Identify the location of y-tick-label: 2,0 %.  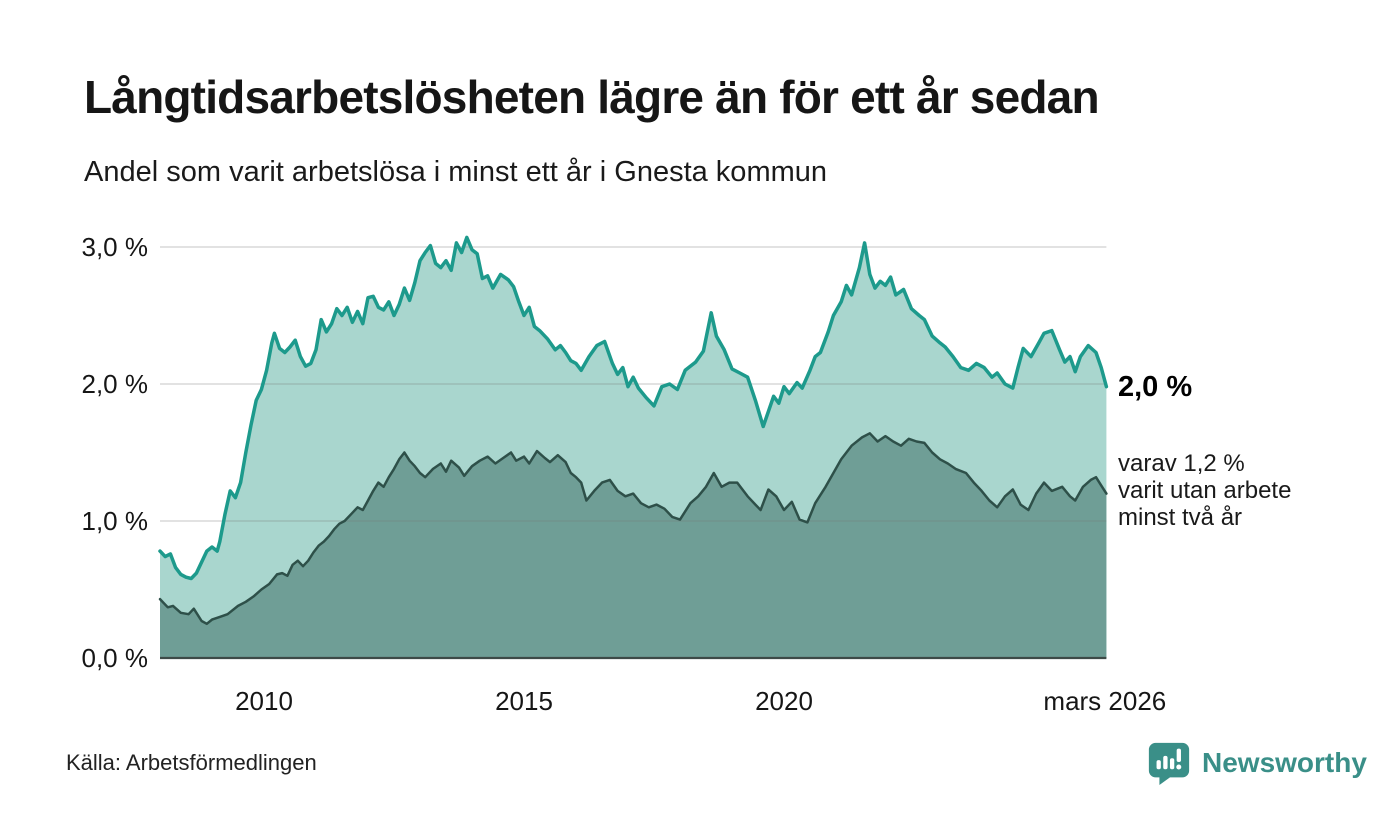
(115, 384).